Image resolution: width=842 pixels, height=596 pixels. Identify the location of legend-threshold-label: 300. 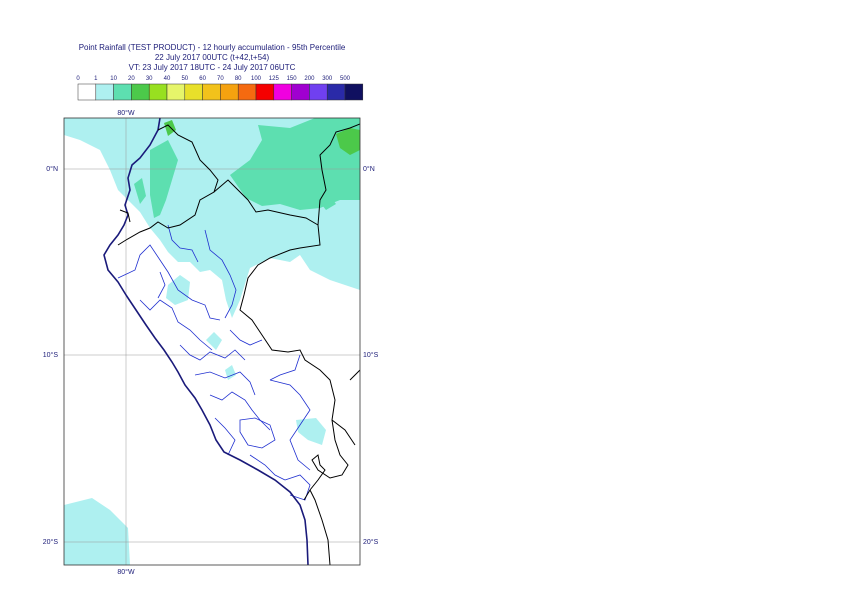
(327, 79).